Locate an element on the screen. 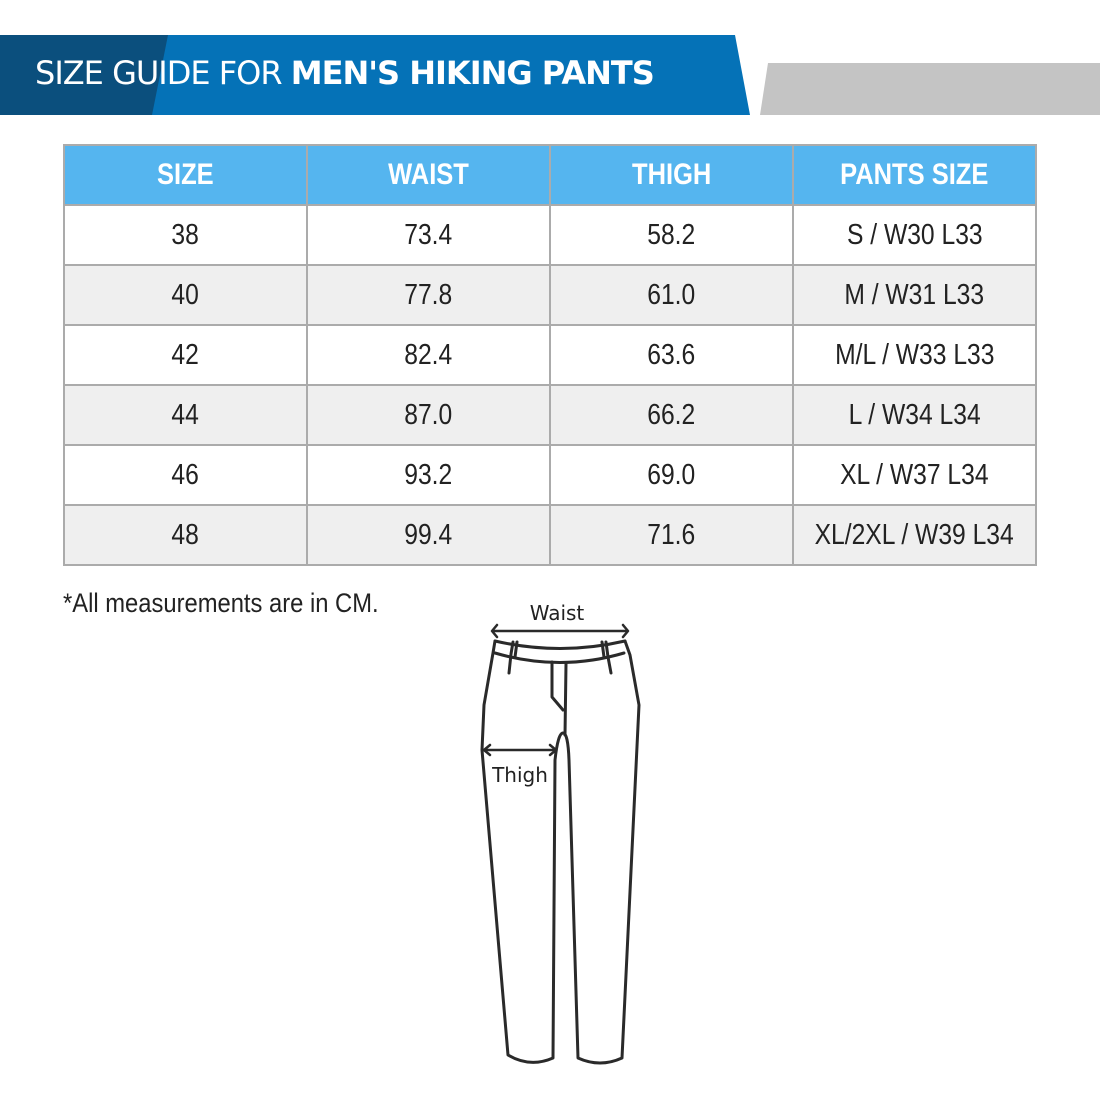 The image size is (1100, 1100). cell-pants-size: S / W30 L33 is located at coordinates (914, 235).